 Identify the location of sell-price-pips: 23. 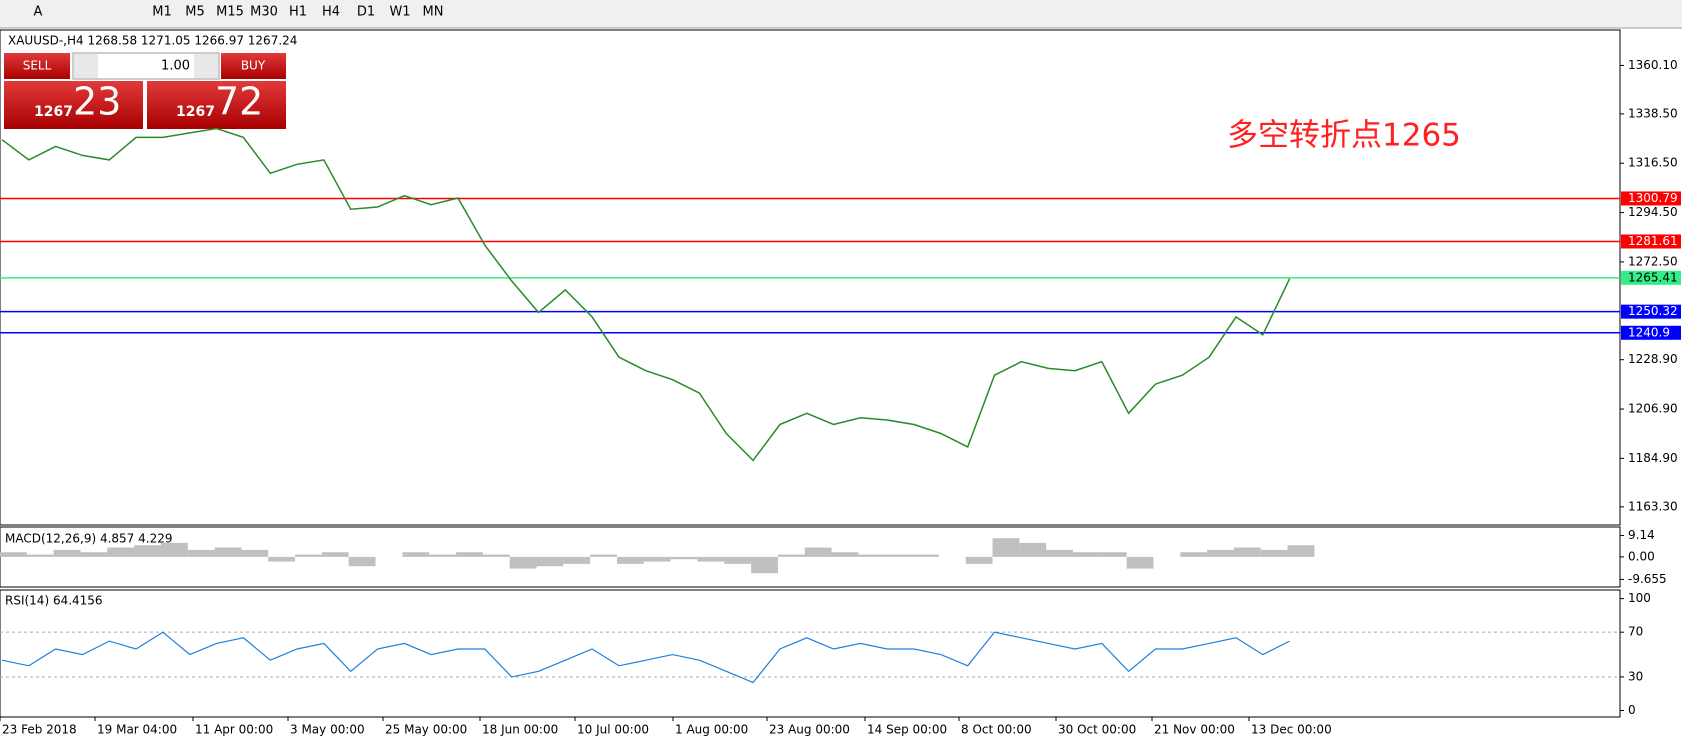
(97, 102).